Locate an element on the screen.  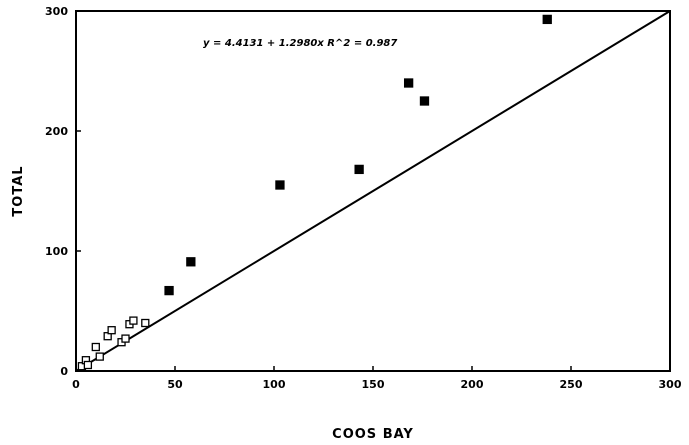
x-tick-label: 150 is located at coordinates (373, 384).